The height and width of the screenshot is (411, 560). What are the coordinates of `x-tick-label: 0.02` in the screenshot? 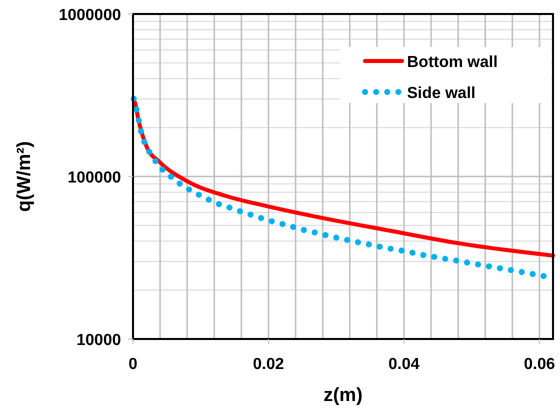 It's located at (268, 364).